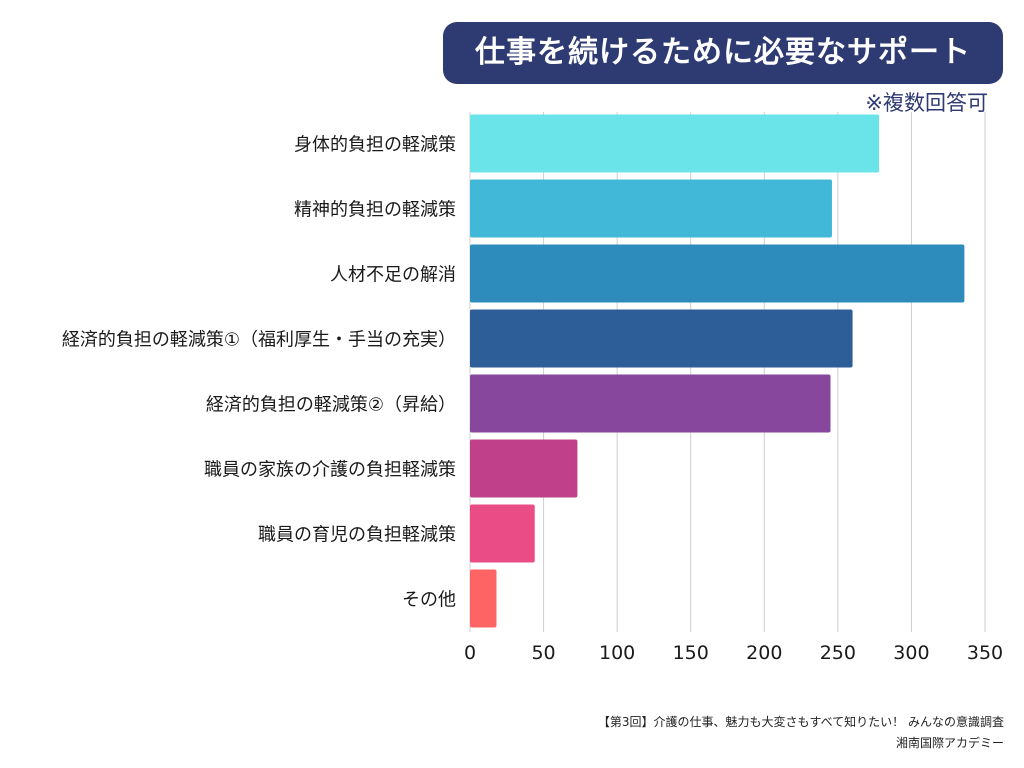 The image size is (1024, 768). I want to click on category-label: その他, so click(429, 600).